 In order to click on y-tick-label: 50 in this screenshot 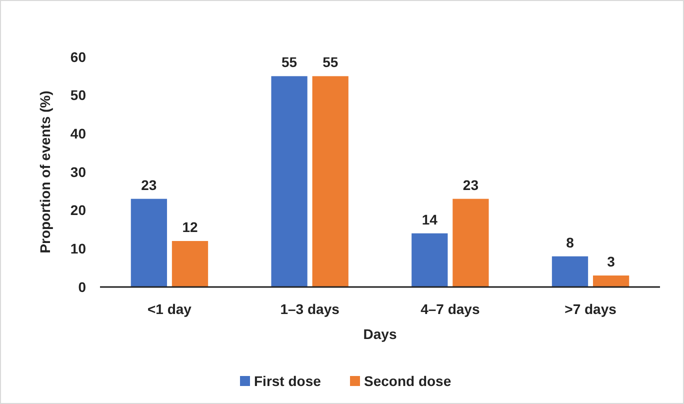, I will do `click(78, 95)`.